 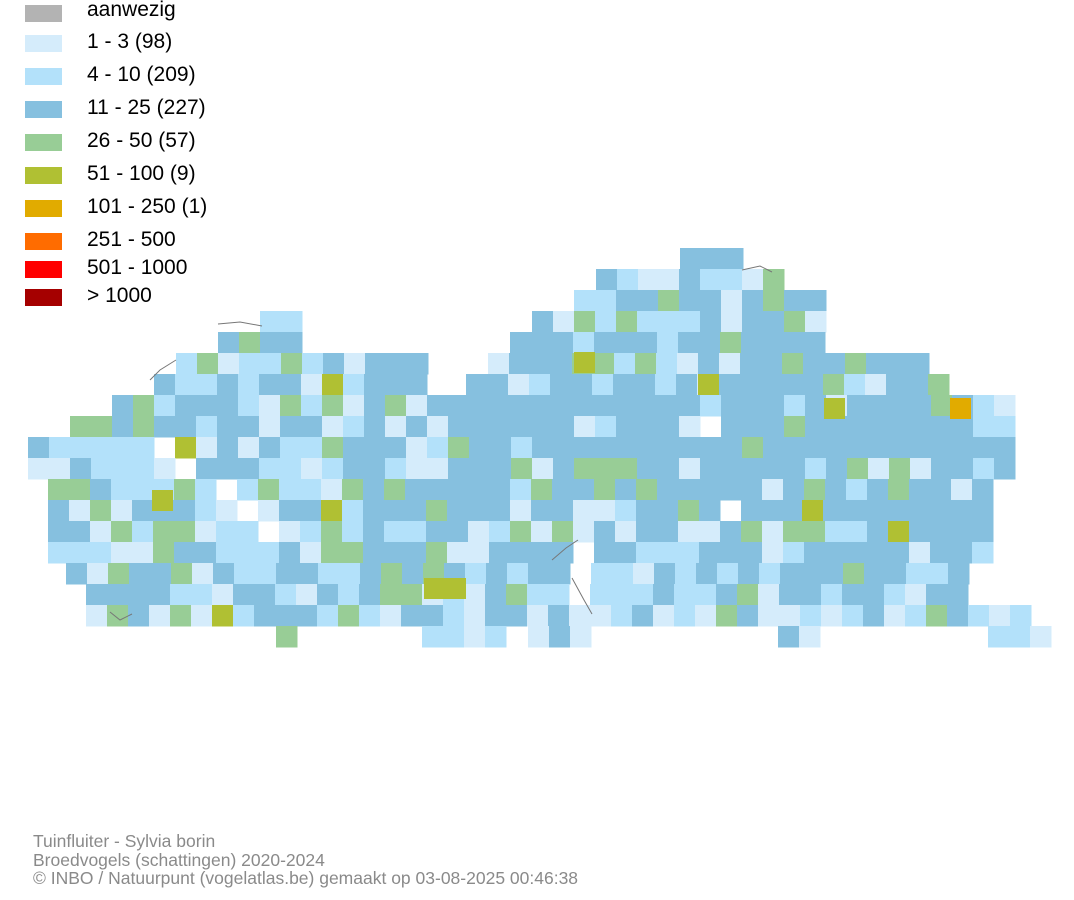 I want to click on species-name: Tuinfluiter - Sylvia borin, so click(x=124, y=841).